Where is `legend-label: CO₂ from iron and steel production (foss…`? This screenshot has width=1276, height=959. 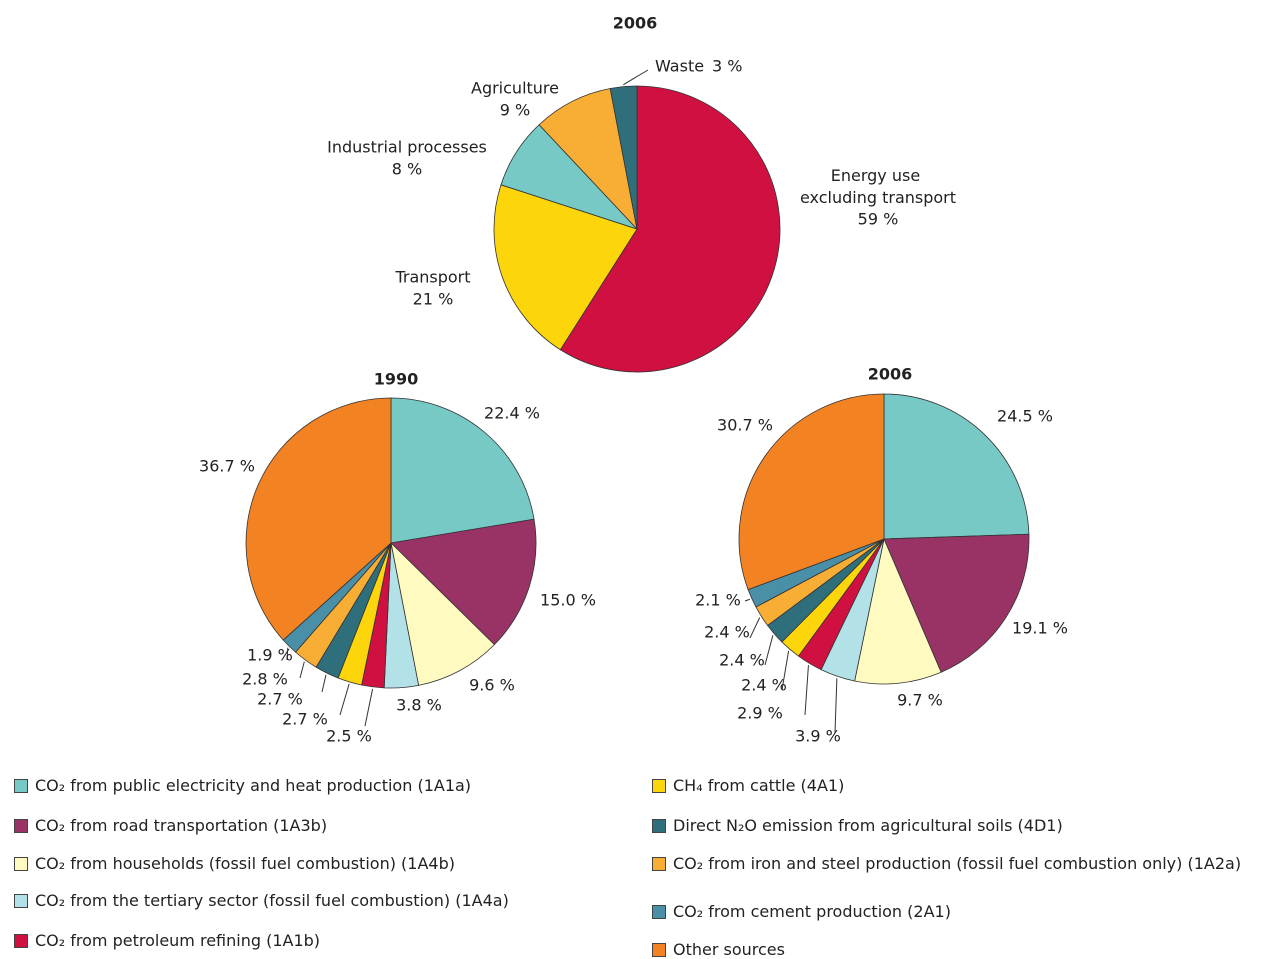
legend-label: CO₂ from iron and steel production (foss… is located at coordinates (957, 863).